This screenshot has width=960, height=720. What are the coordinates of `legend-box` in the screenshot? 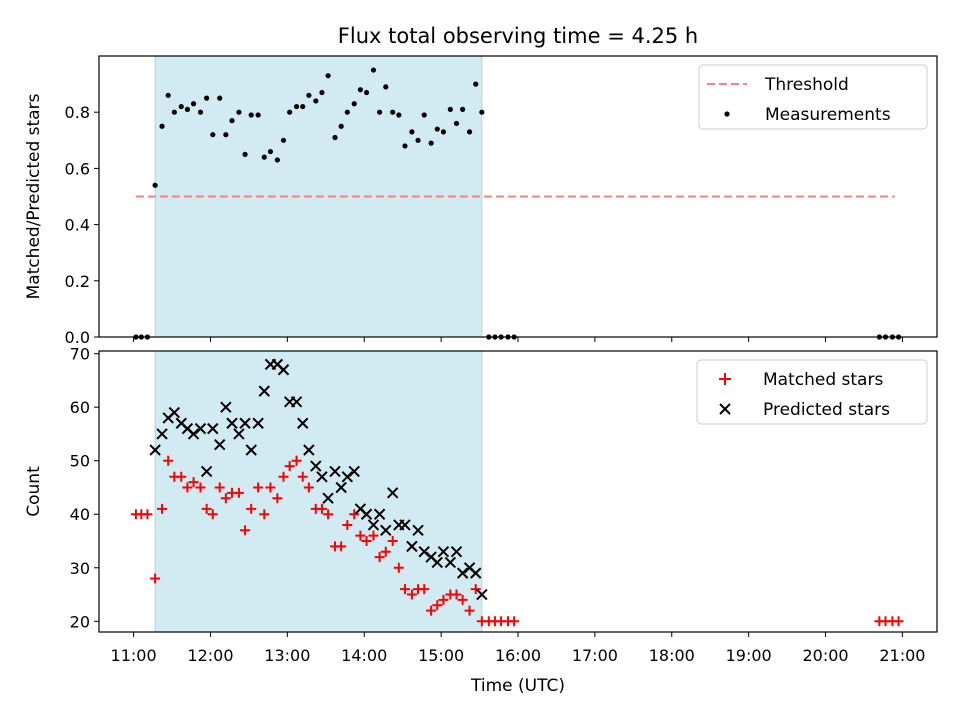 It's located at (813, 97).